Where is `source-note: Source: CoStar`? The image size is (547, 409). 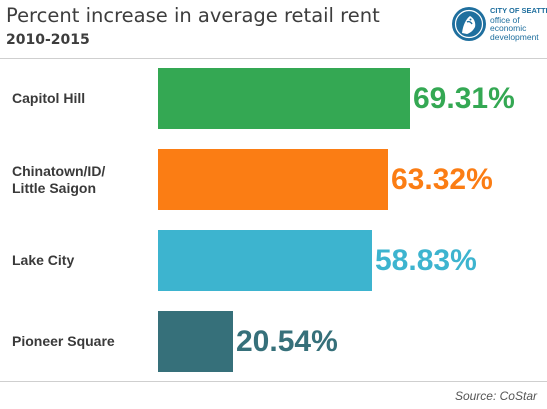 source-note: Source: CoStar is located at coordinates (495, 396).